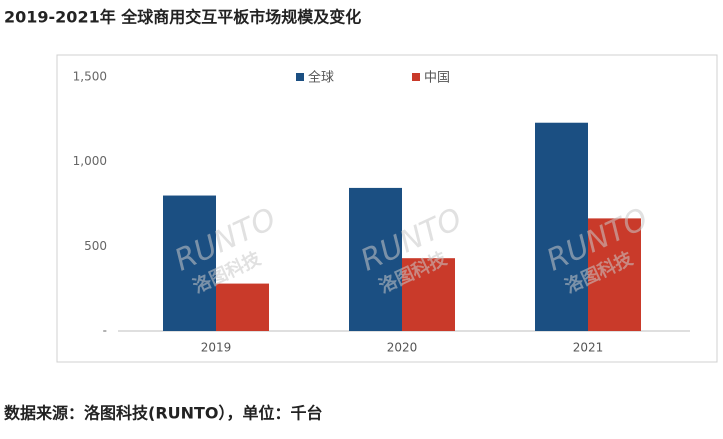 The image size is (723, 439). What do you see at coordinates (95, 246) in the screenshot?
I see `y-tick-label: 500` at bounding box center [95, 246].